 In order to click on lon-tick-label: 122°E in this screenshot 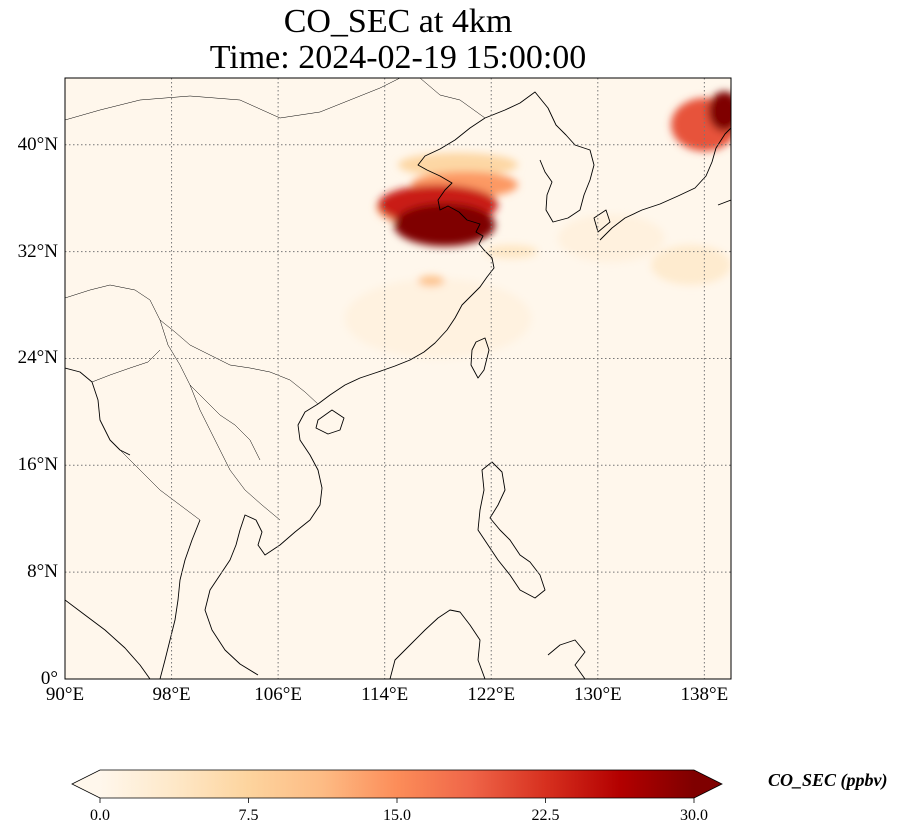, I will do `click(491, 694)`.